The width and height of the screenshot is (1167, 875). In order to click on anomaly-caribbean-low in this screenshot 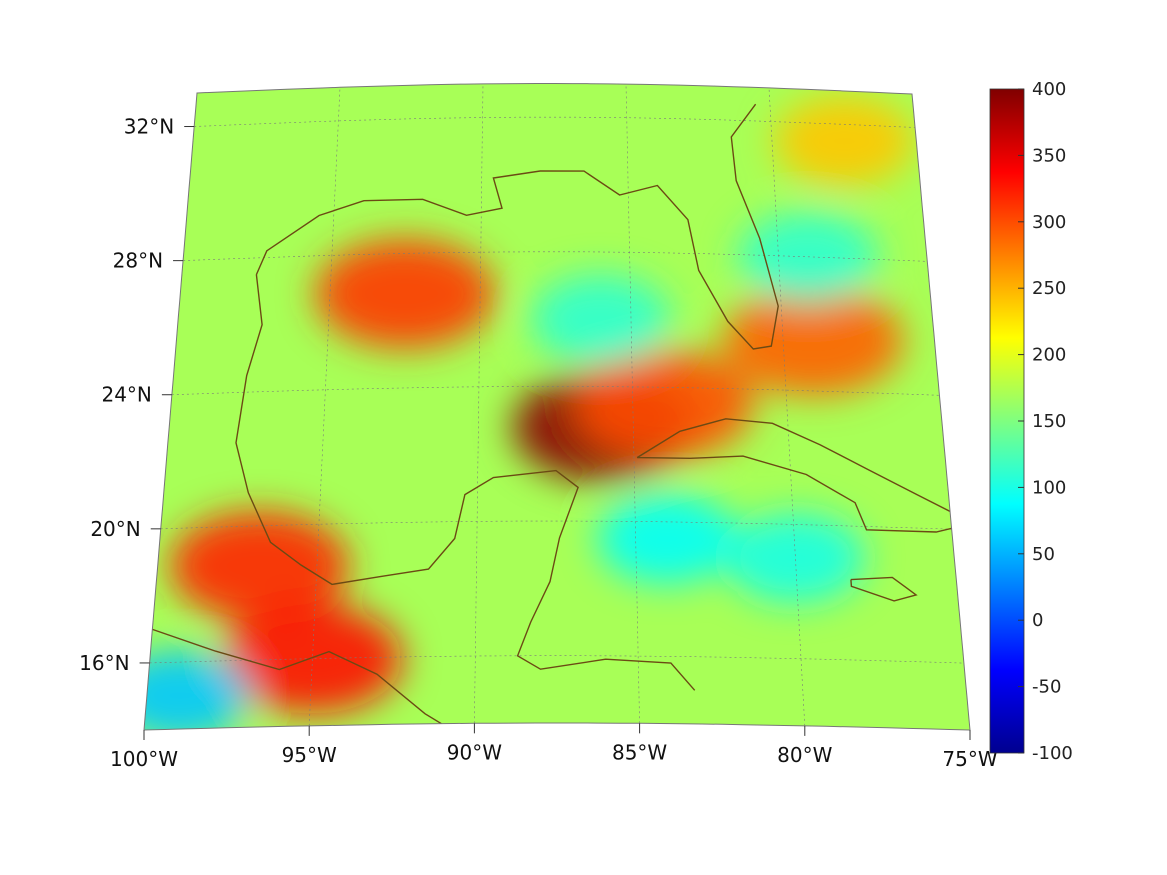, I will do `click(795, 558)`.